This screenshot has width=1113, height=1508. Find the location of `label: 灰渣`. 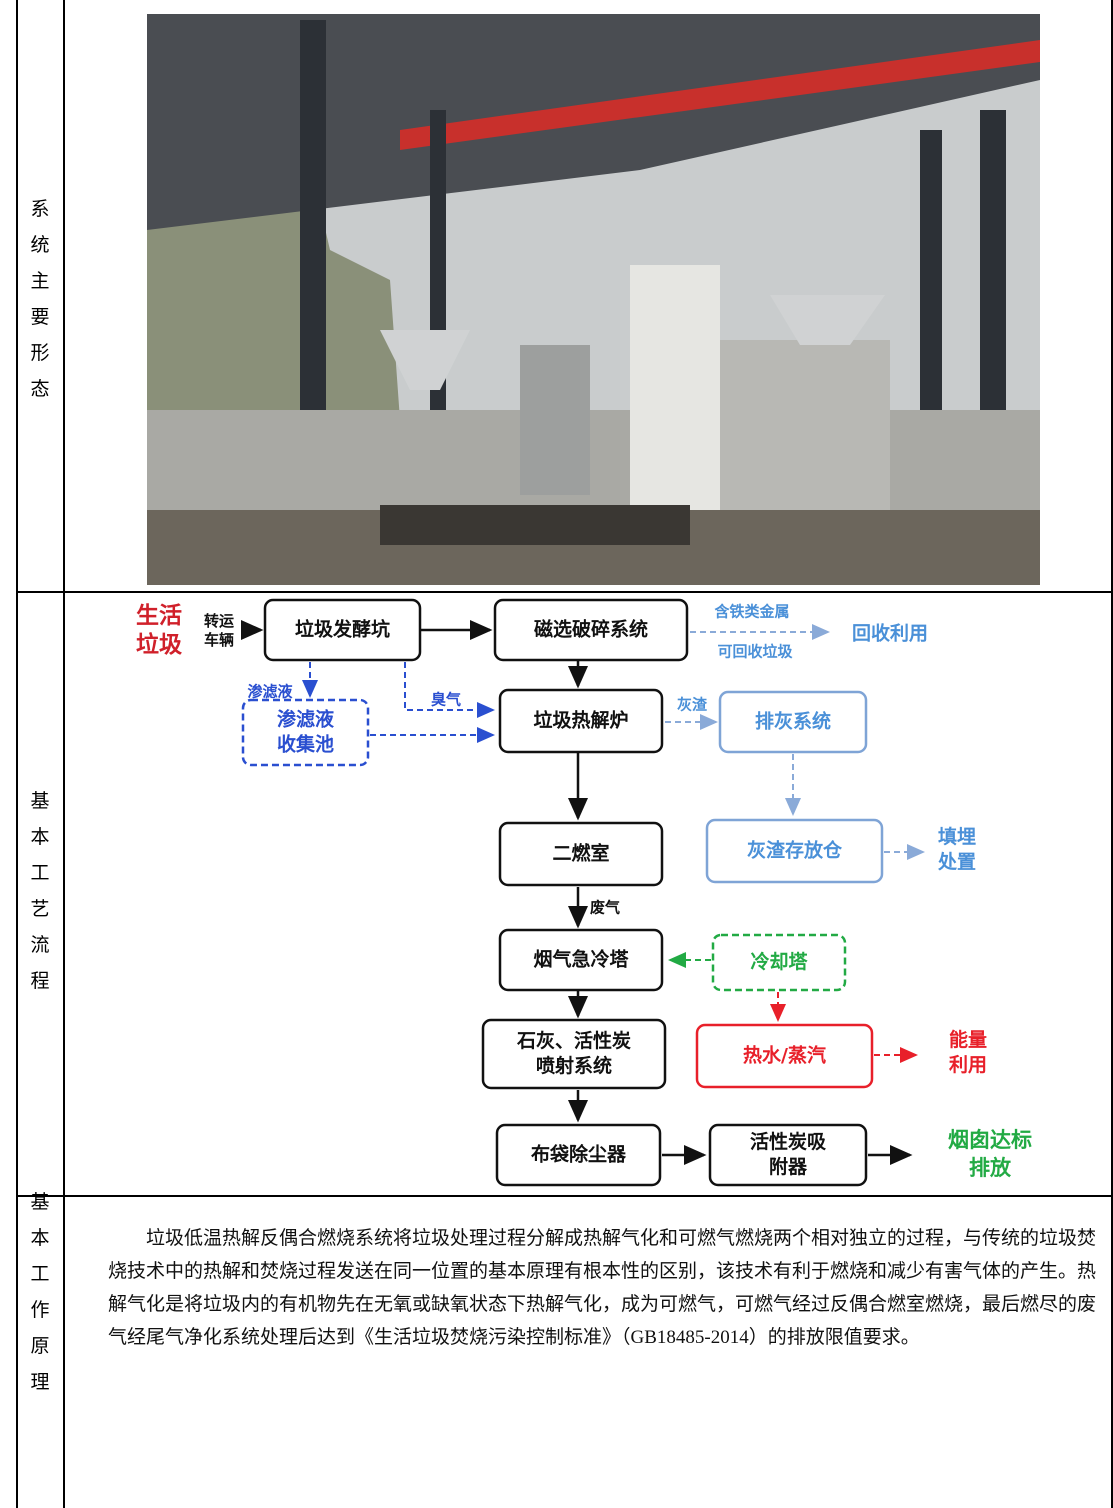

label: 灰渣 is located at coordinates (692, 705).